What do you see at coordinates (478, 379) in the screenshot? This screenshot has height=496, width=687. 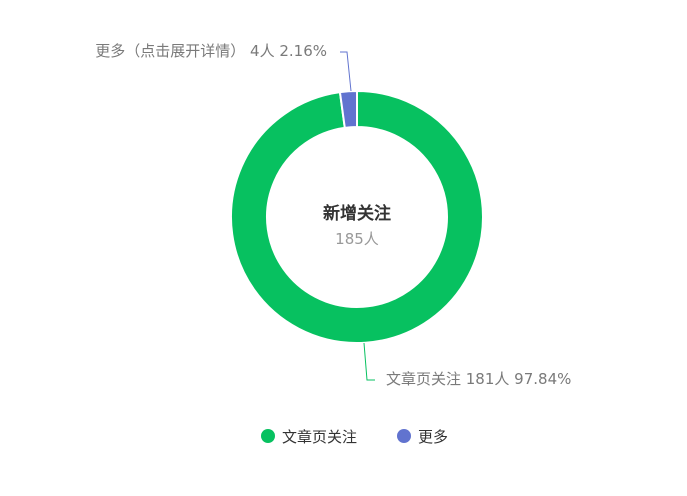 I see `slice-label-article: 文章页关注 181人 97.84%` at bounding box center [478, 379].